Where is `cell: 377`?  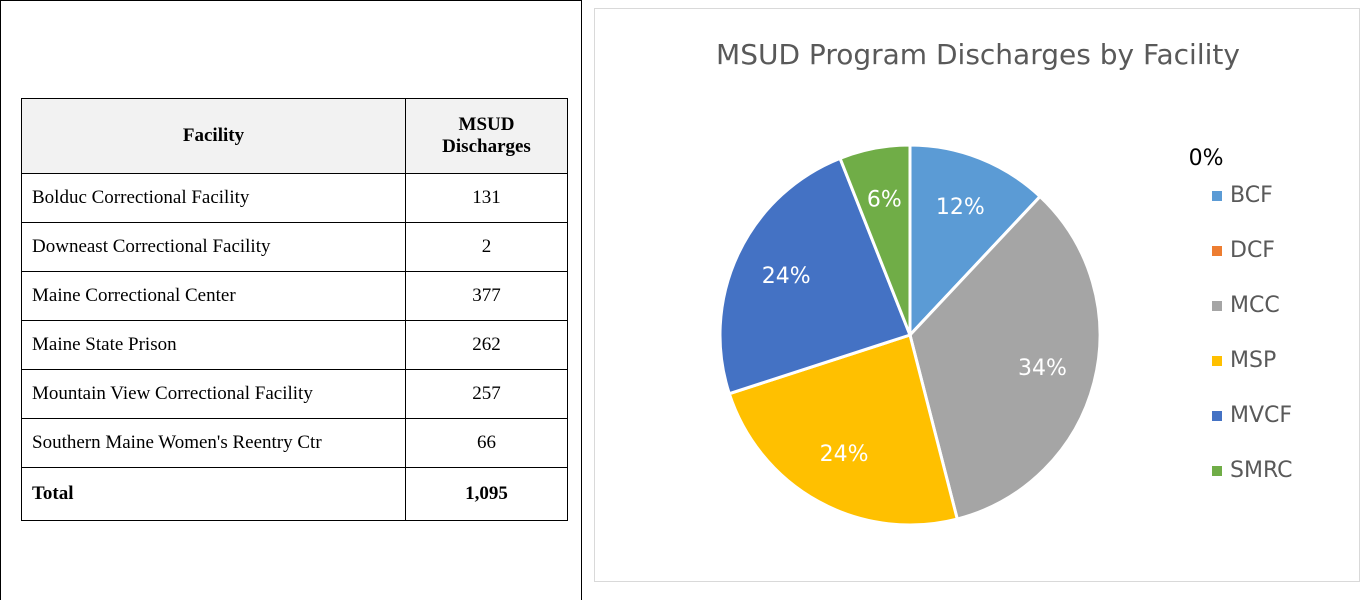
cell: 377 is located at coordinates (486, 296).